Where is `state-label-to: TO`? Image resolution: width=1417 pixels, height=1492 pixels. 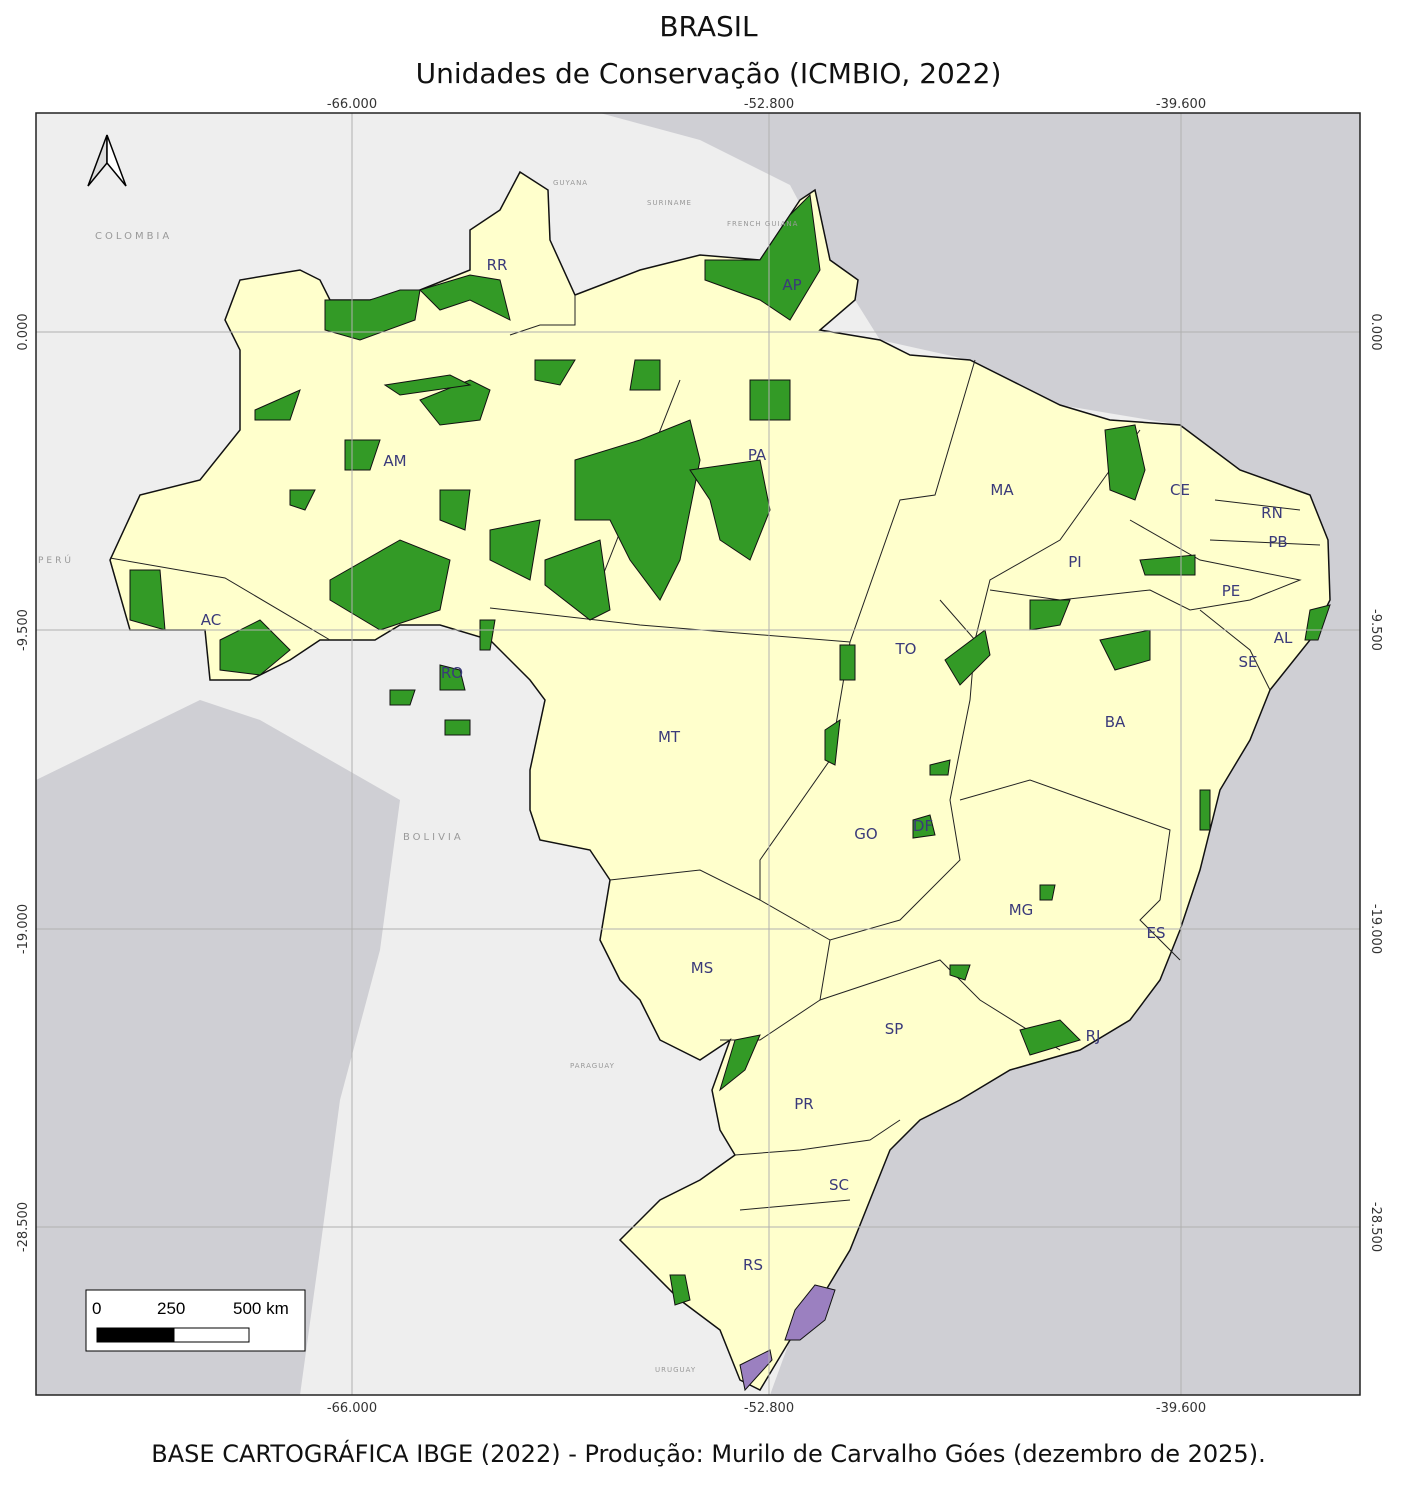
state-label-to: TO is located at coordinates (906, 649).